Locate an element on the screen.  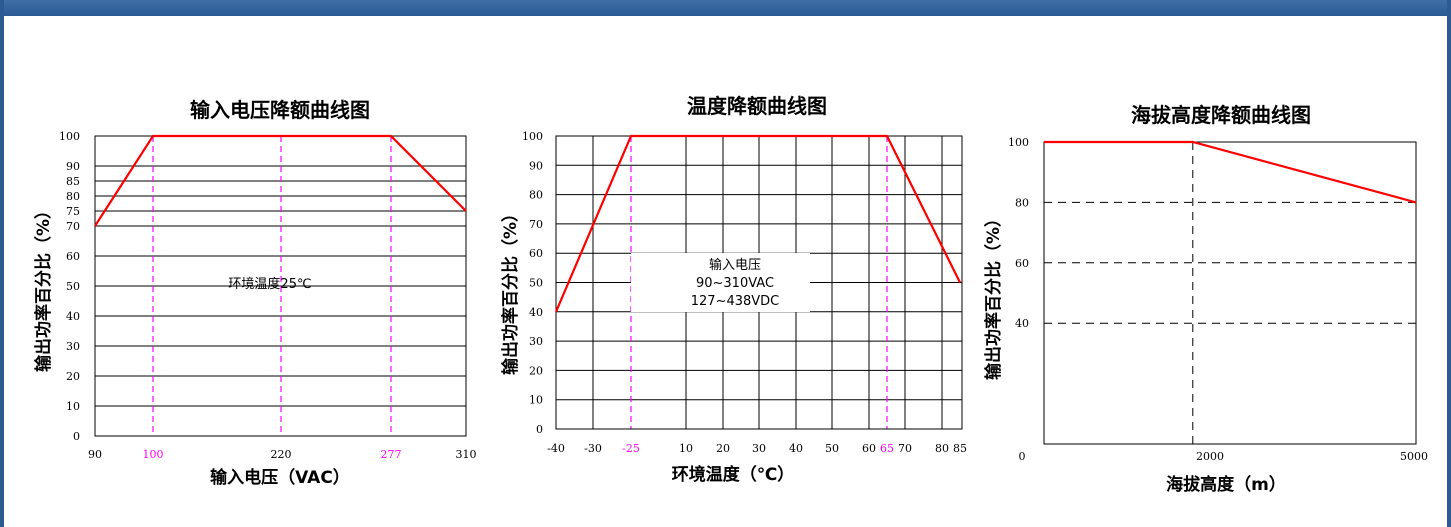
x-tick-label: 85 is located at coordinates (960, 448).